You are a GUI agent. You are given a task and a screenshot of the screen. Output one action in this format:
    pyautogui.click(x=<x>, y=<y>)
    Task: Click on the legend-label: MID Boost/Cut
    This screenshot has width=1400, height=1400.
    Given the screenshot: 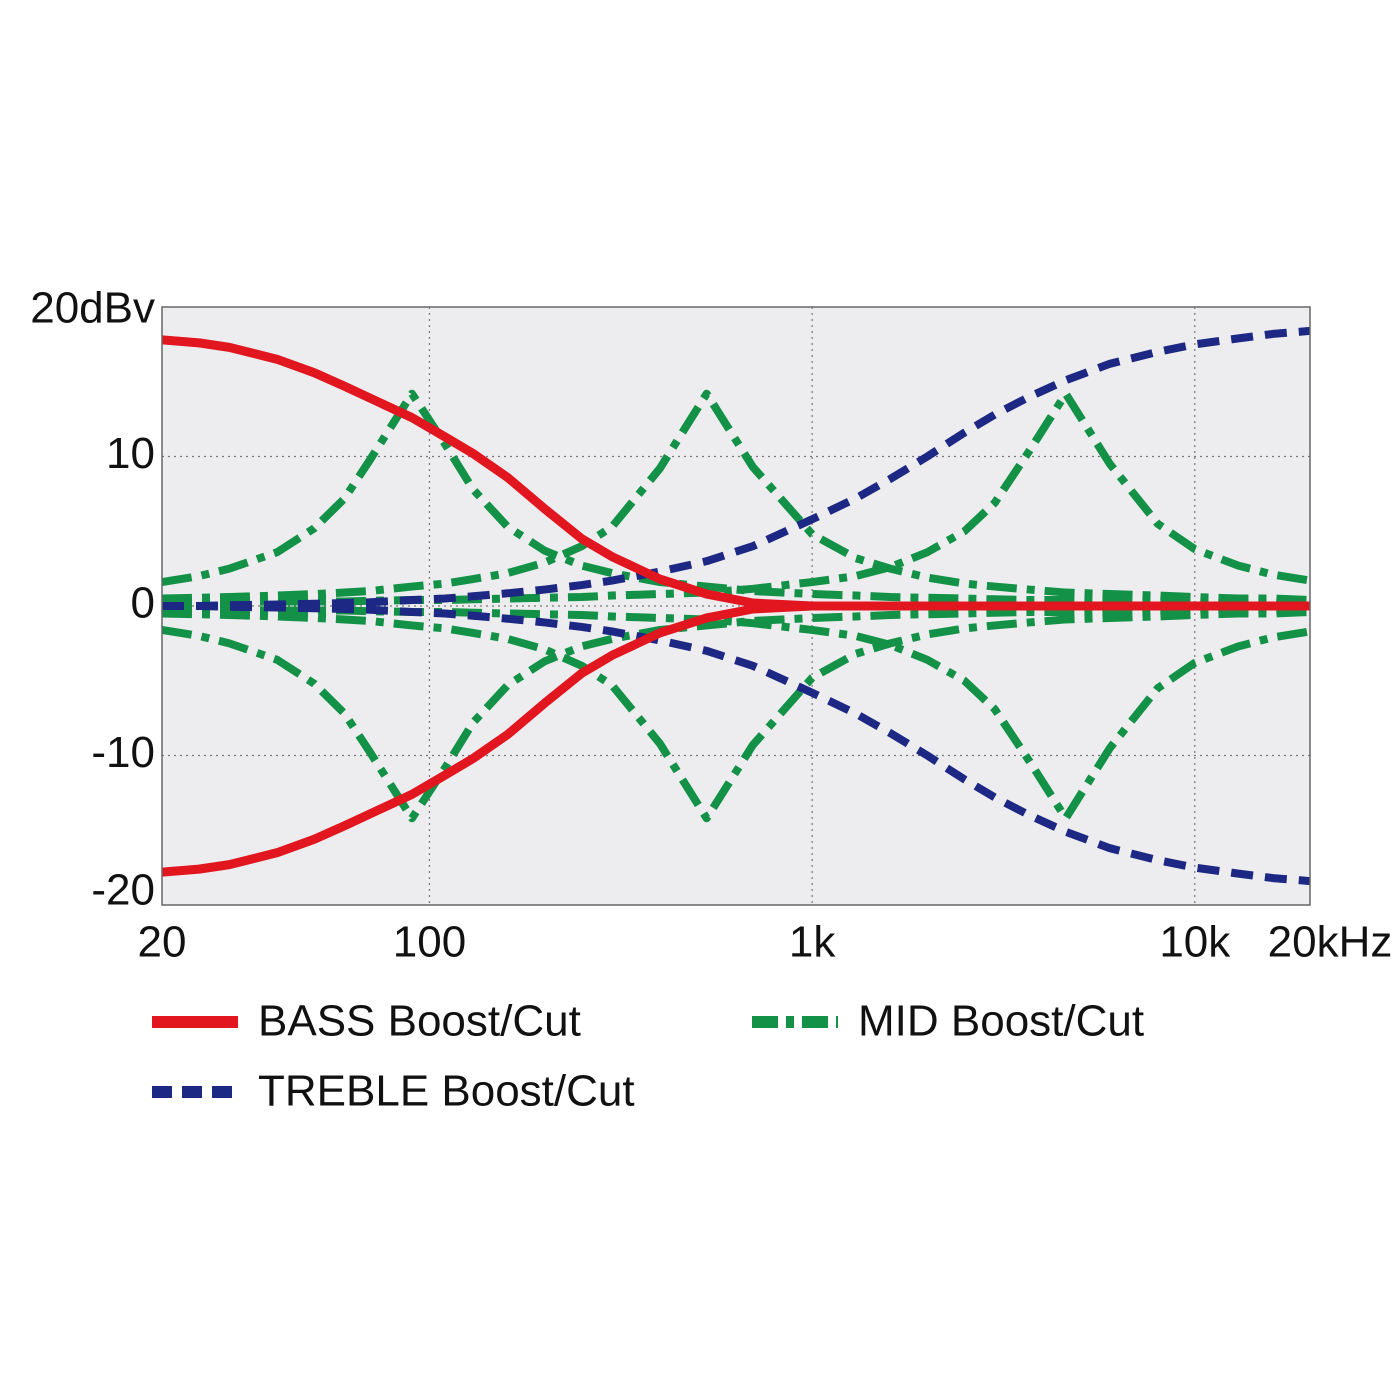 What is the action you would take?
    pyautogui.click(x=1001, y=1021)
    